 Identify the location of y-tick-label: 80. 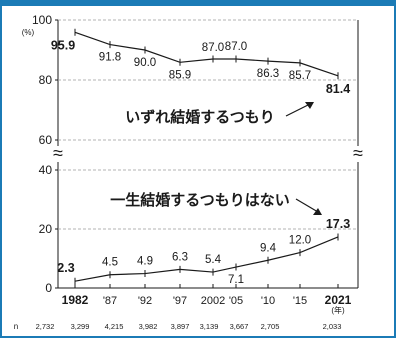
(46, 80).